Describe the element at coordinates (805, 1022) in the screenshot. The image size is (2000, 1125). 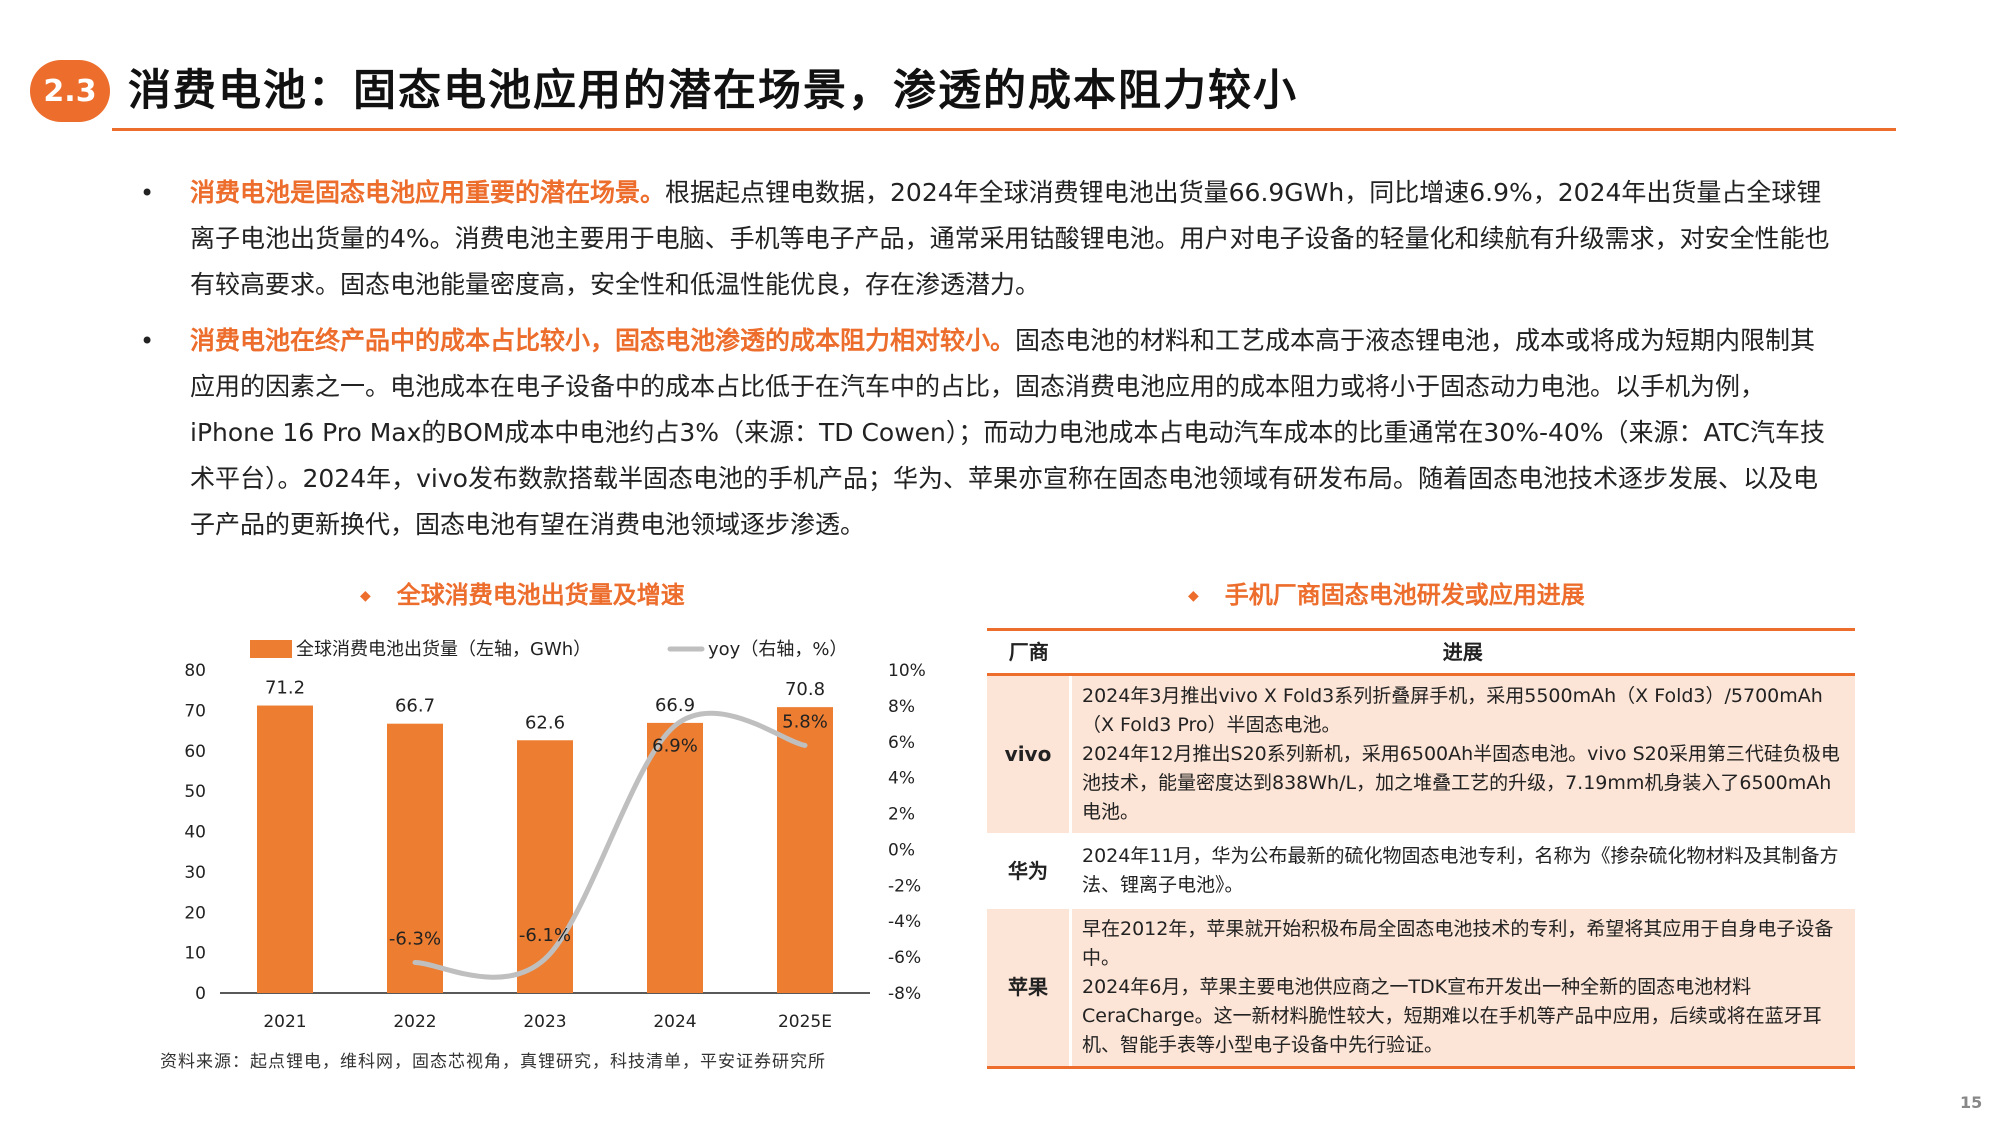
I see `x-tick-label: 2025E` at that location.